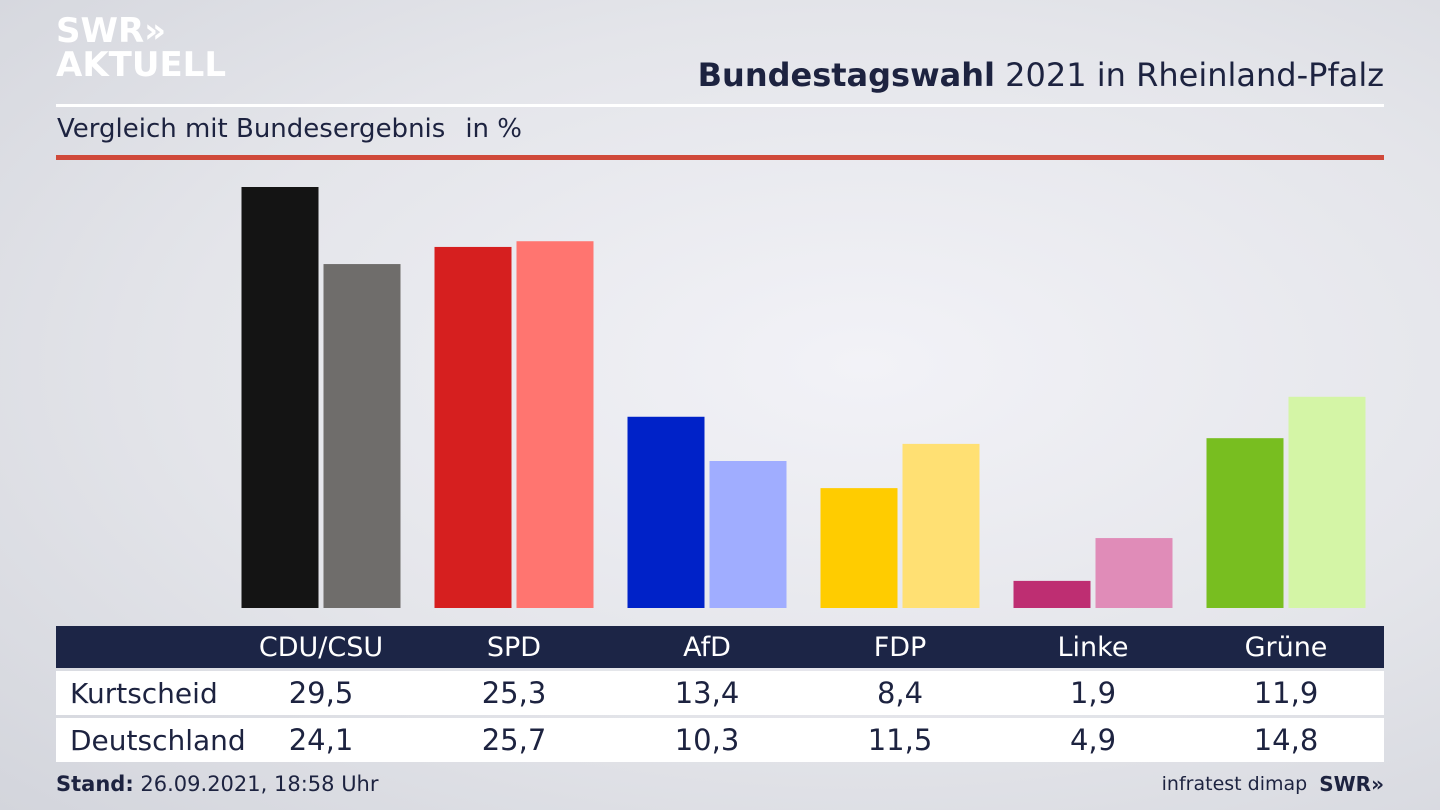  I want to click on party-header: FDP, so click(900, 647).